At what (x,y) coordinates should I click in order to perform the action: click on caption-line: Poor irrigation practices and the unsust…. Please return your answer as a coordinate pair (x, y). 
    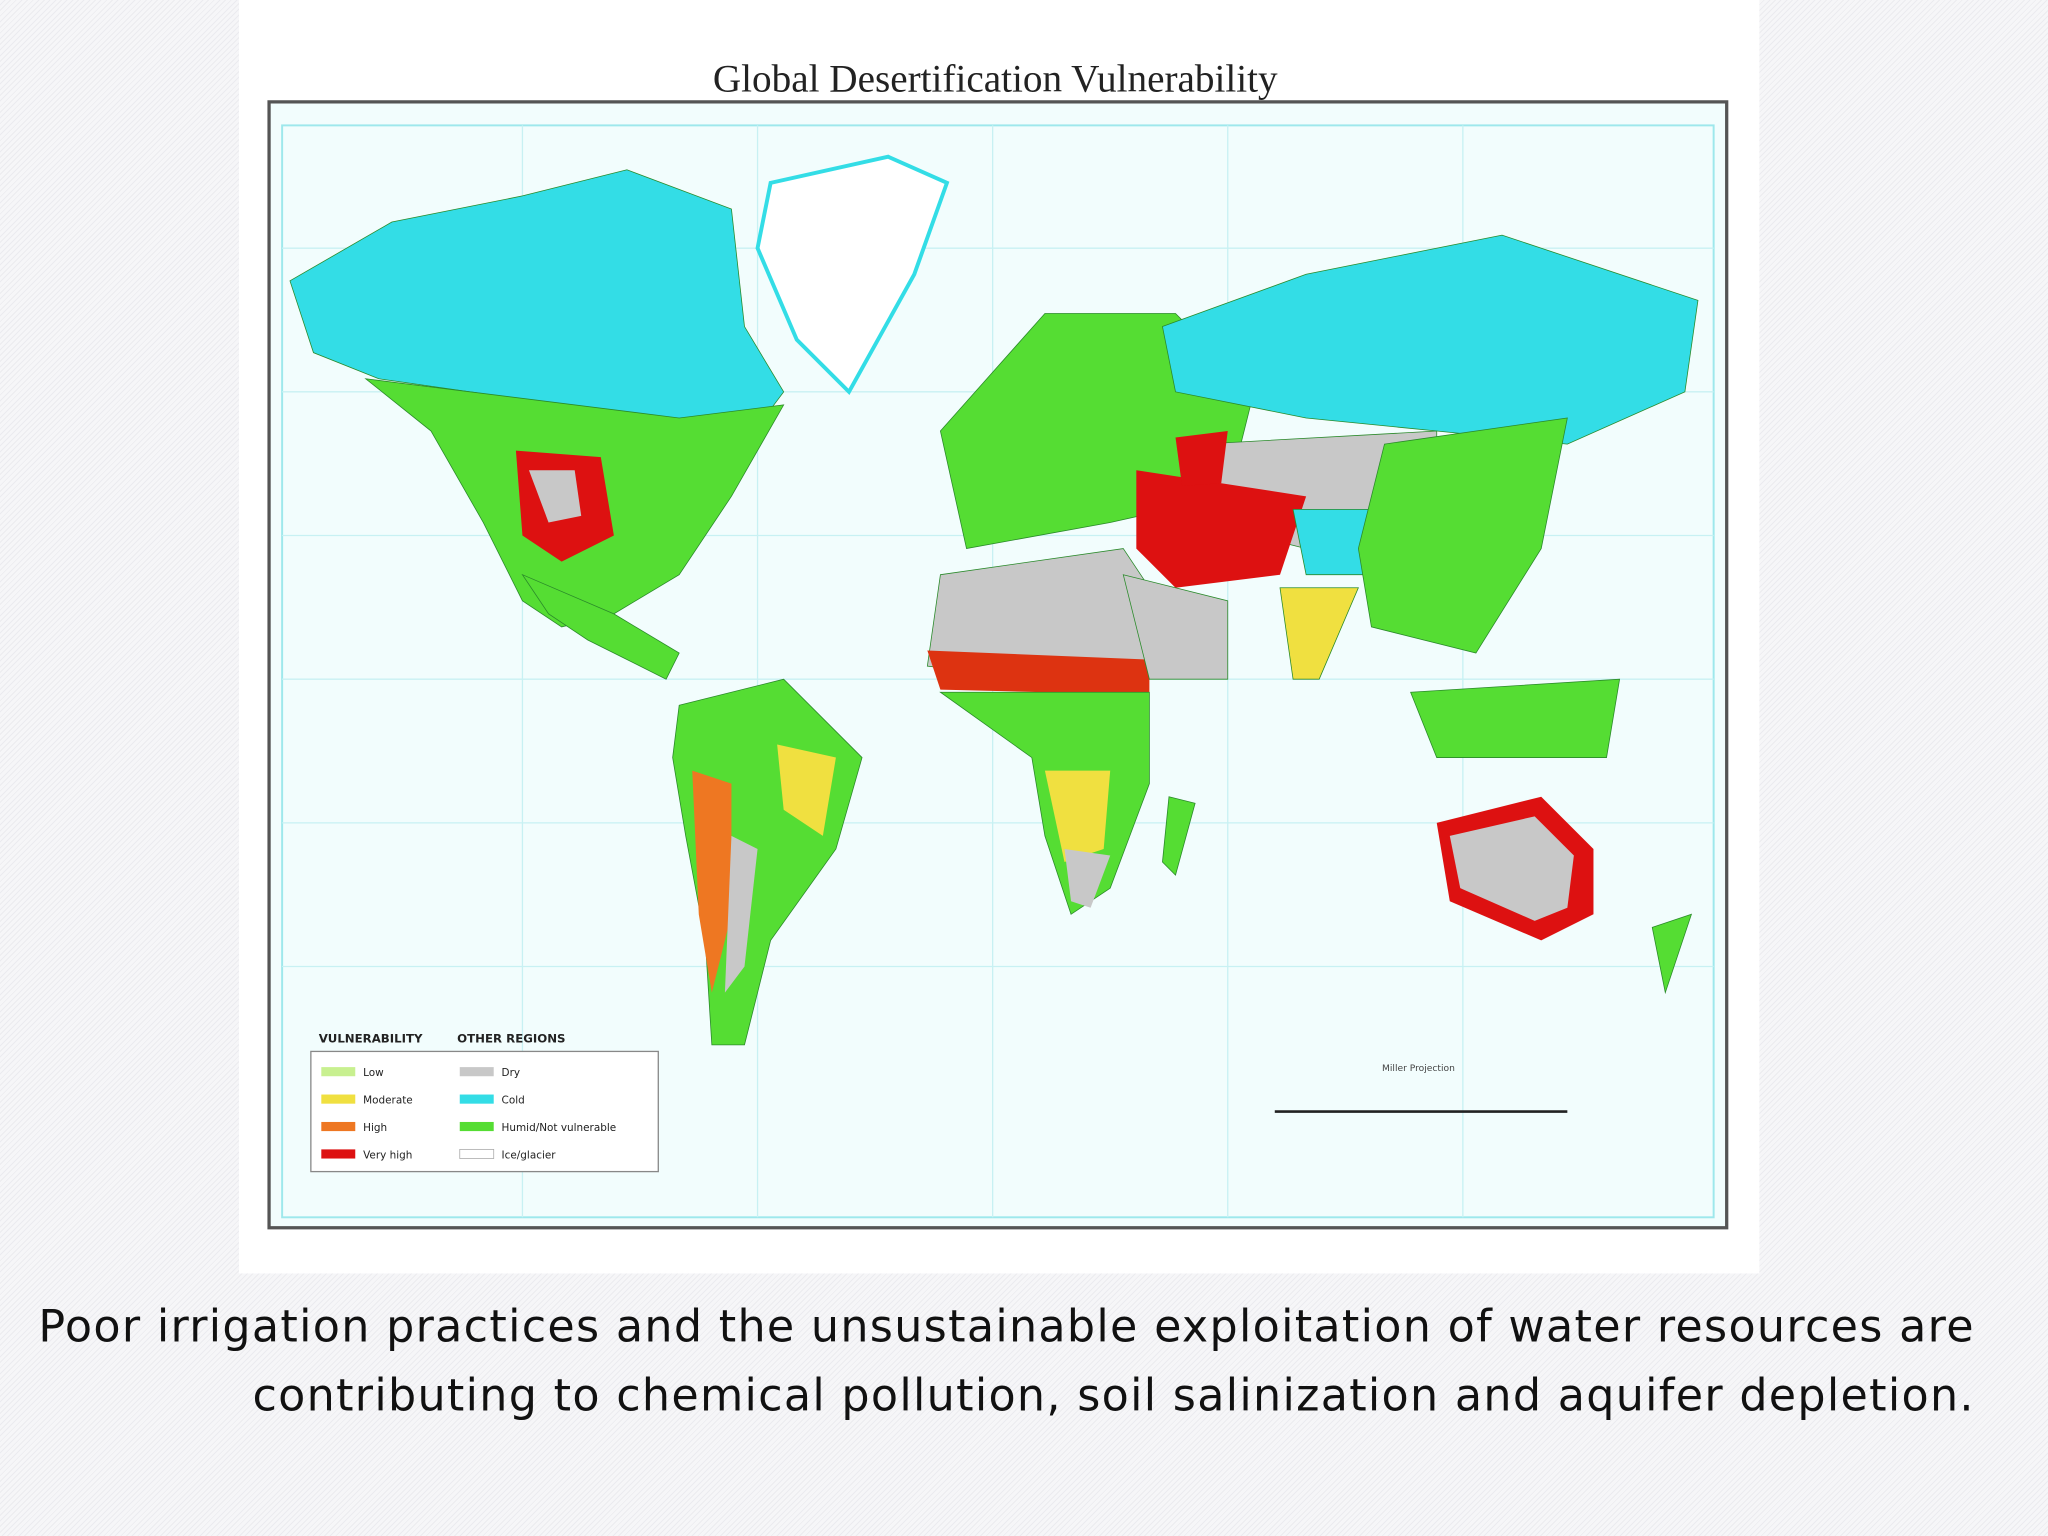
    Looking at the image, I should click on (1006, 1326).